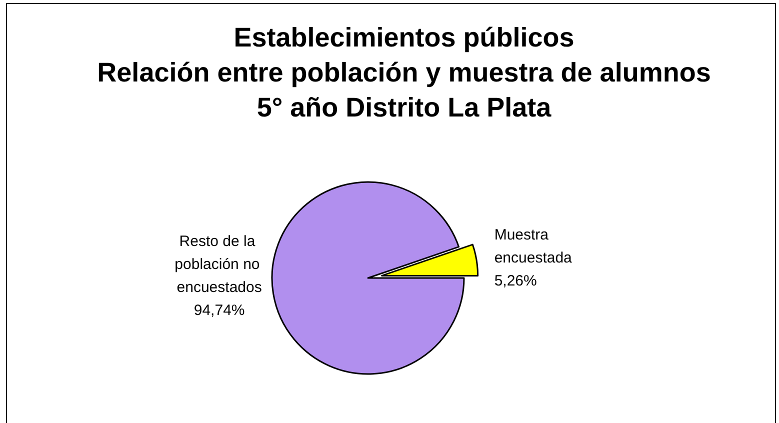 This screenshot has width=779, height=423. What do you see at coordinates (533, 246) in the screenshot?
I see `slice-label: Muestra encuestada` at bounding box center [533, 246].